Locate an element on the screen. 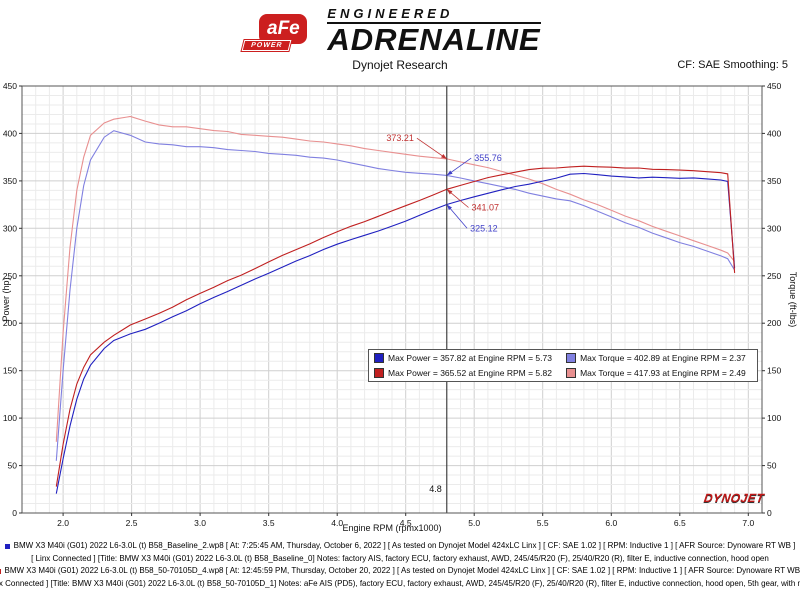 The image size is (800, 600). svg-text: 4.0 is located at coordinates (337, 523).